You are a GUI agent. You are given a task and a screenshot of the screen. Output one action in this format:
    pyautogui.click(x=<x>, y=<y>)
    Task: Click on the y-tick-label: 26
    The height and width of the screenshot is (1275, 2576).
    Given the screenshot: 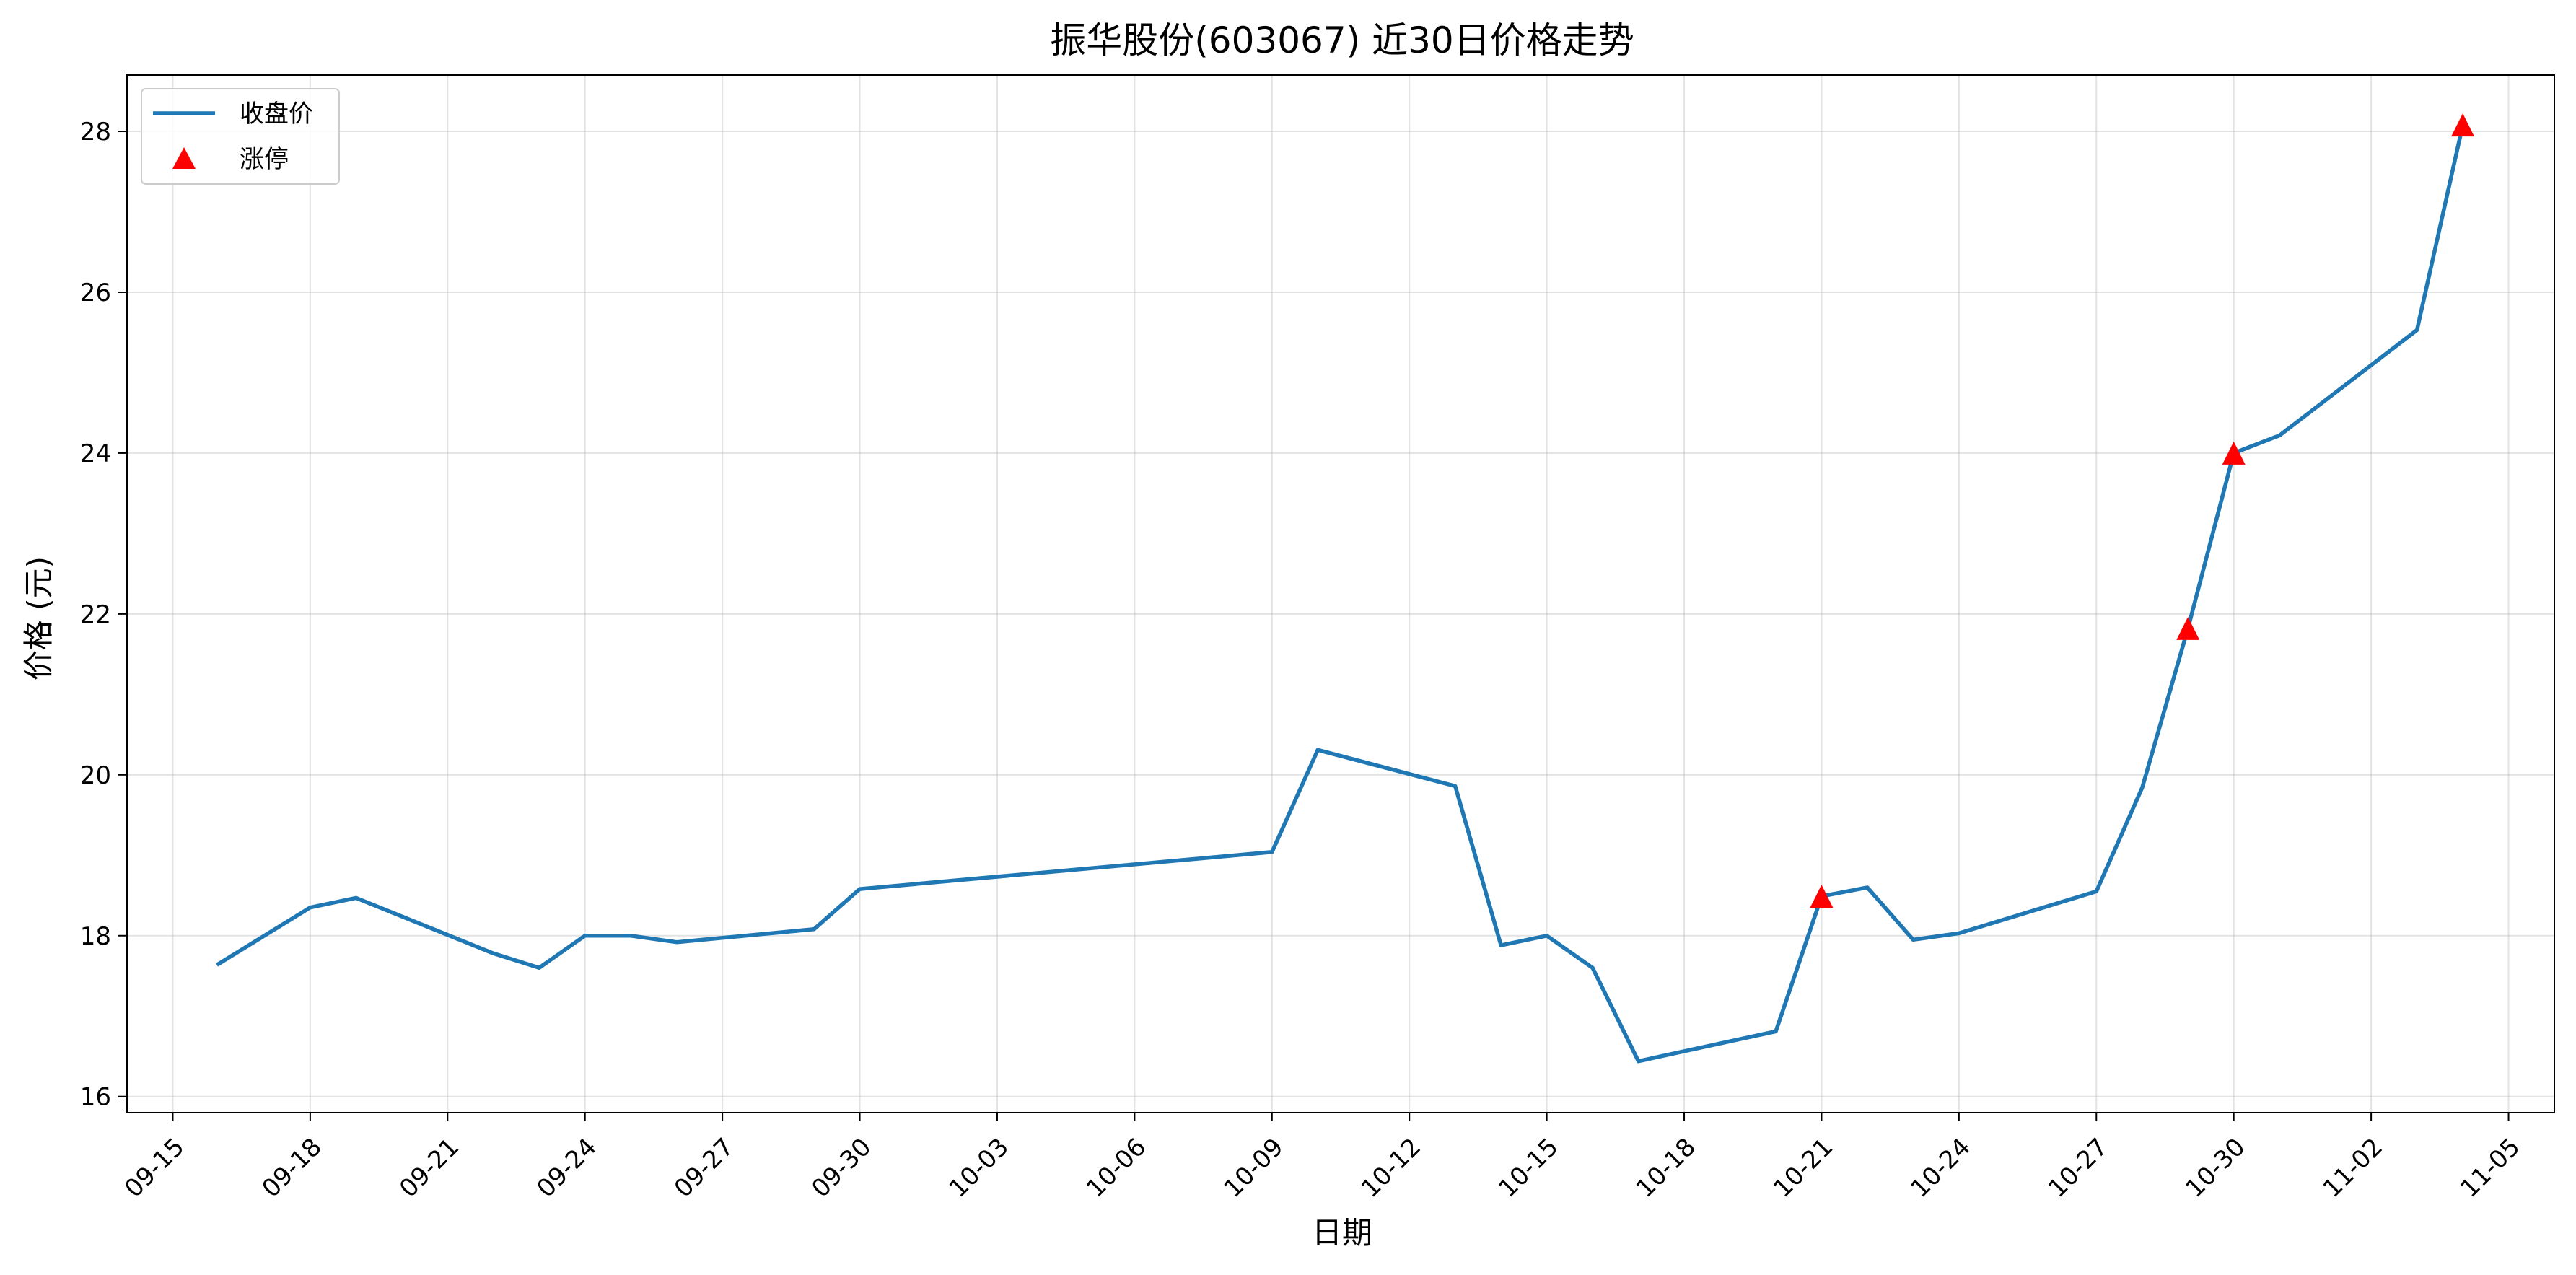 What is the action you would take?
    pyautogui.click(x=95, y=293)
    